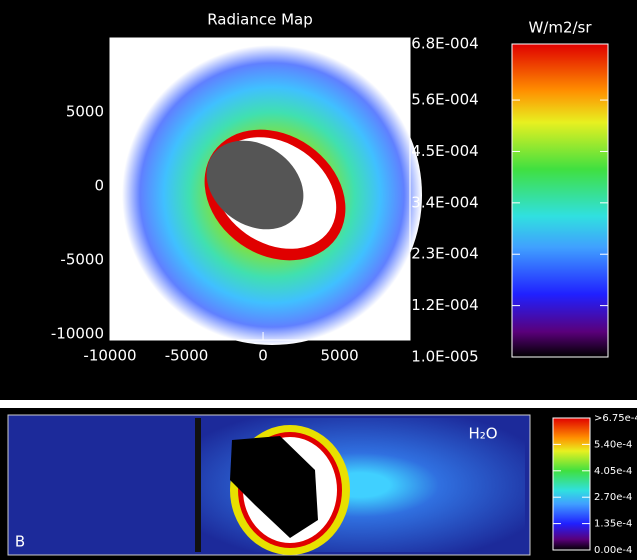 This screenshot has width=637, height=560. I want to click on y-tick-label: 5000, so click(85, 112).